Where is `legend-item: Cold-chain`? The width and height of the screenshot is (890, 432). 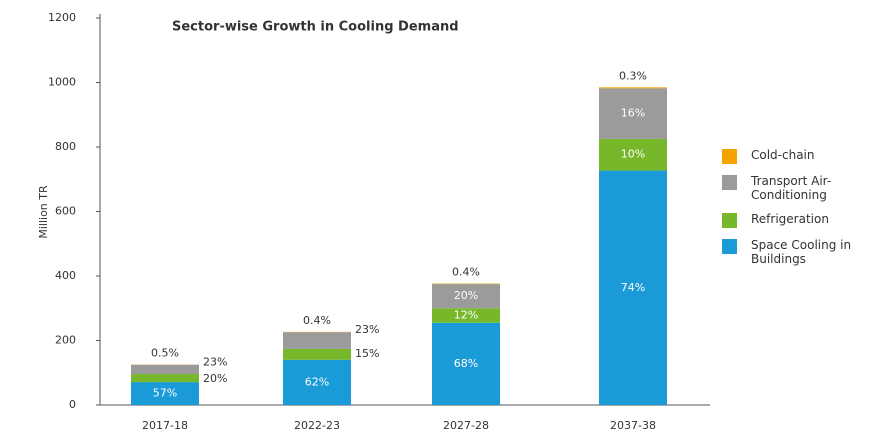 legend-item: Cold-chain is located at coordinates (802, 156).